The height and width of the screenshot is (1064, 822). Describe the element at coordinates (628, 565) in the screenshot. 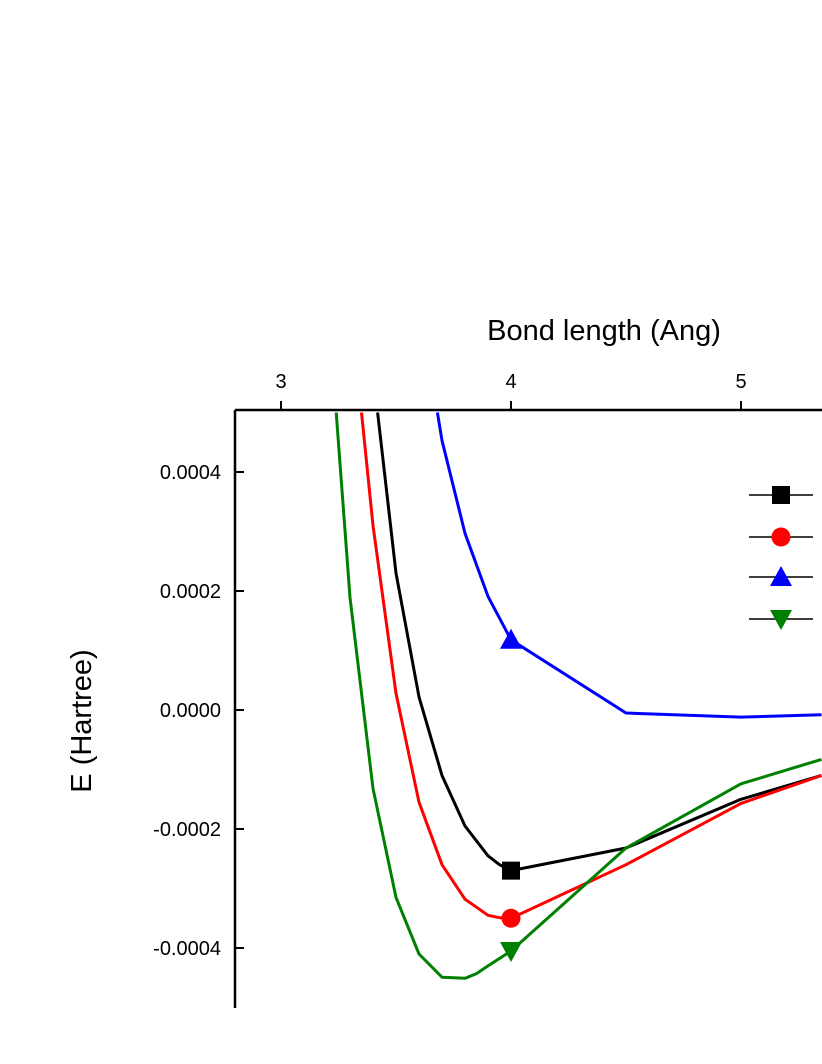

I see `series-3-line` at that location.